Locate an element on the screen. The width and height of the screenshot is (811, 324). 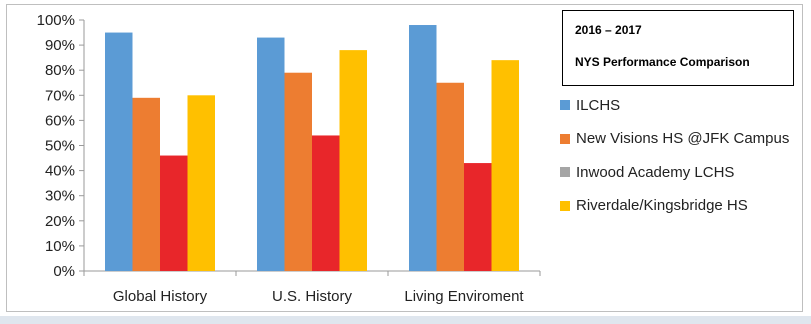
y-tick-label: 70% is located at coordinates (60, 95).